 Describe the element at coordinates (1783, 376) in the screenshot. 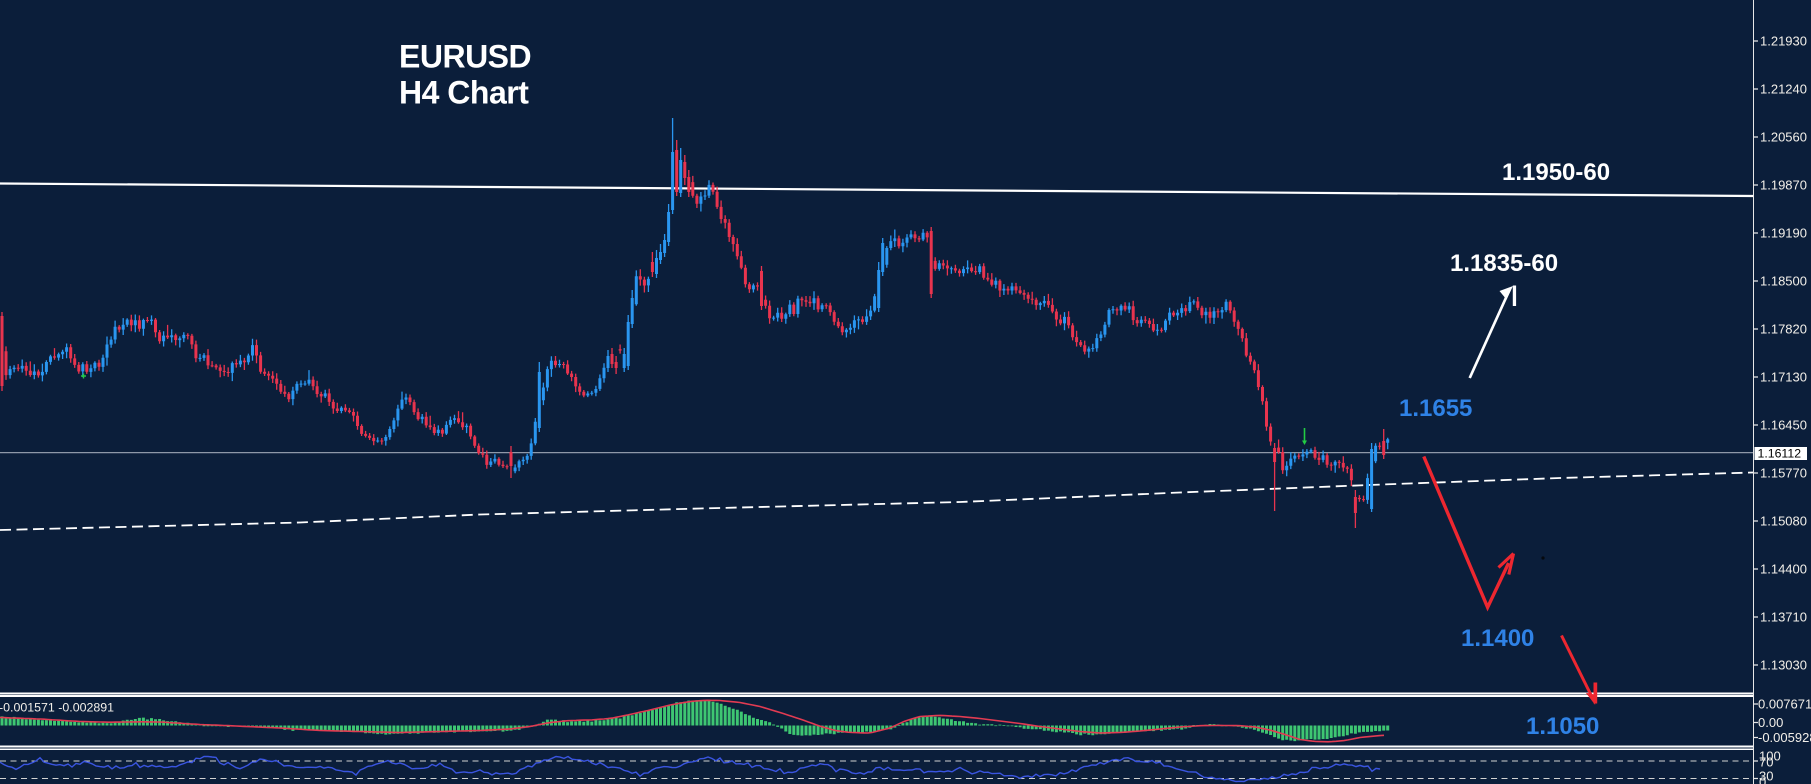

I see `svg-text: 1.17130` at that location.